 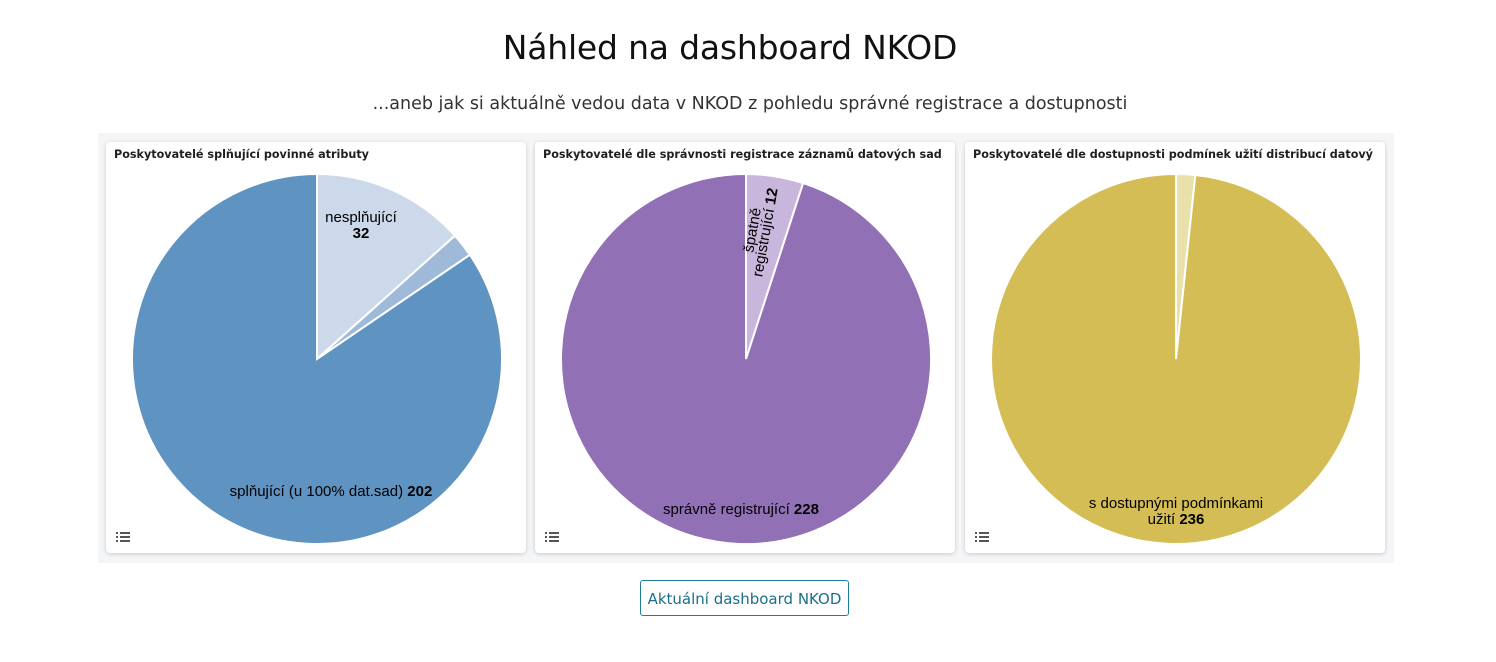 What do you see at coordinates (331, 491) in the screenshot?
I see `slice-label: splňující (u 100% dat.sad) 202` at bounding box center [331, 491].